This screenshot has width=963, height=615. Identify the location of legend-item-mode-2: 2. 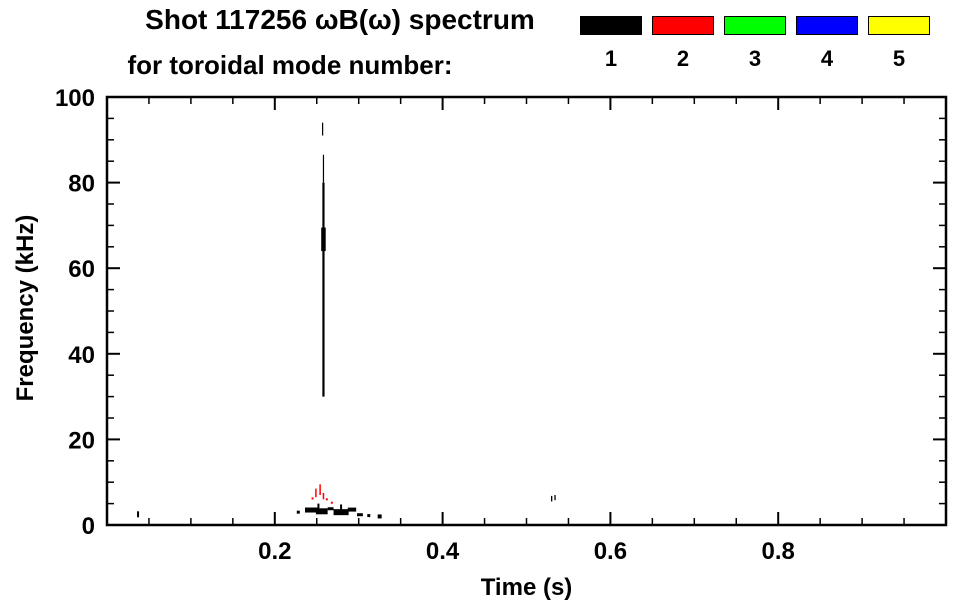
(683, 43).